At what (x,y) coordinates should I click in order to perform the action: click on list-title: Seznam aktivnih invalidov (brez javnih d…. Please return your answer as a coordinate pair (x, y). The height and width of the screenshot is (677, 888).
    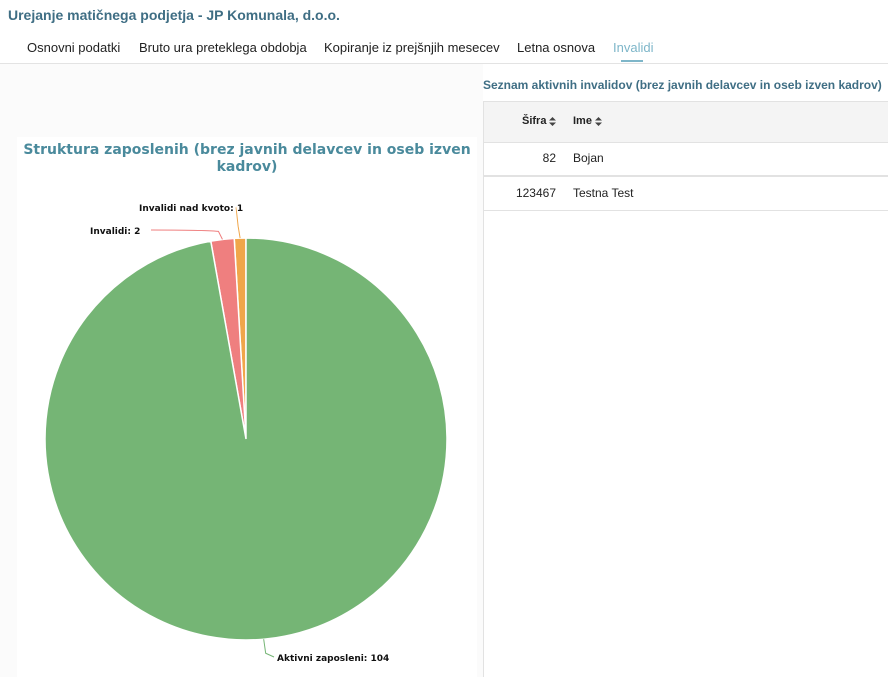
    Looking at the image, I should click on (682, 85).